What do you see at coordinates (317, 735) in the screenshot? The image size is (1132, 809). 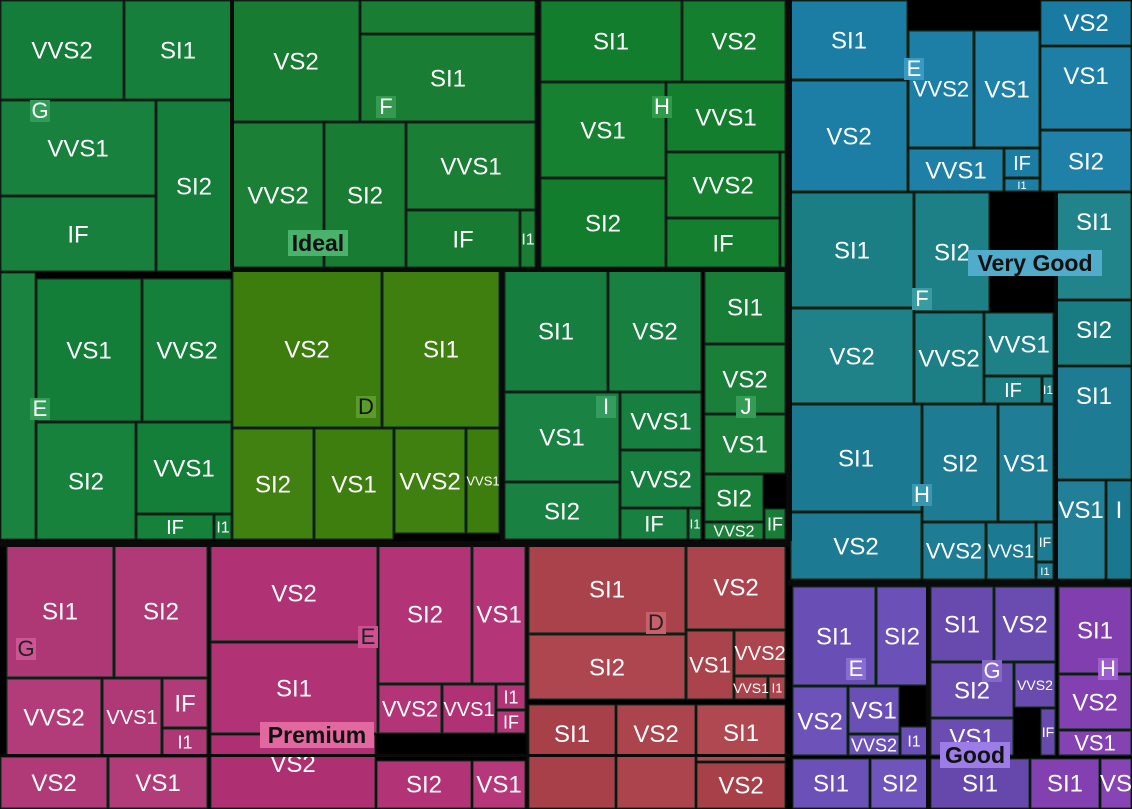 I see `group-label: Premium` at bounding box center [317, 735].